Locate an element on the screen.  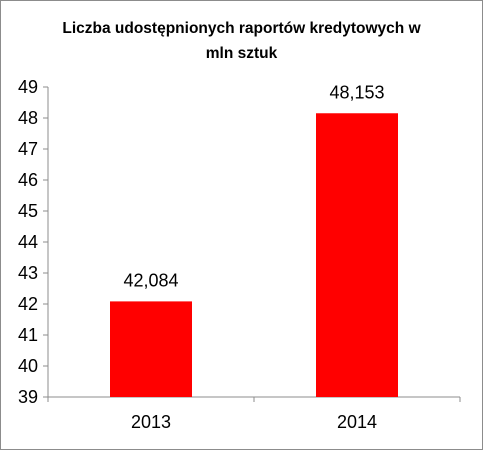
y-tick-label: 49 is located at coordinates (28, 87).